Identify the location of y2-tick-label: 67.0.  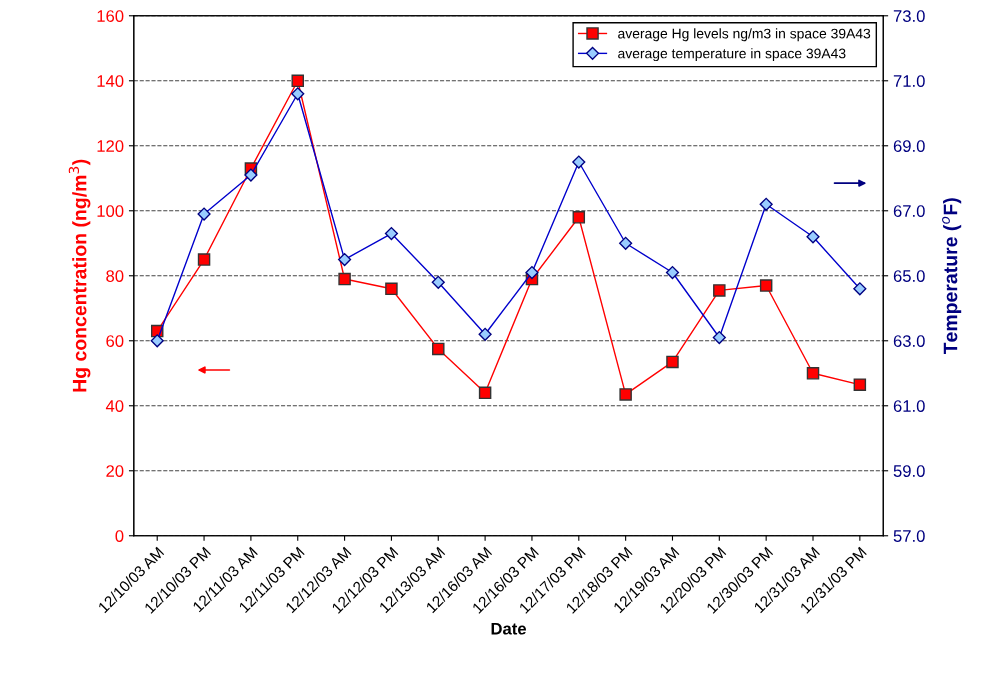
(909, 211).